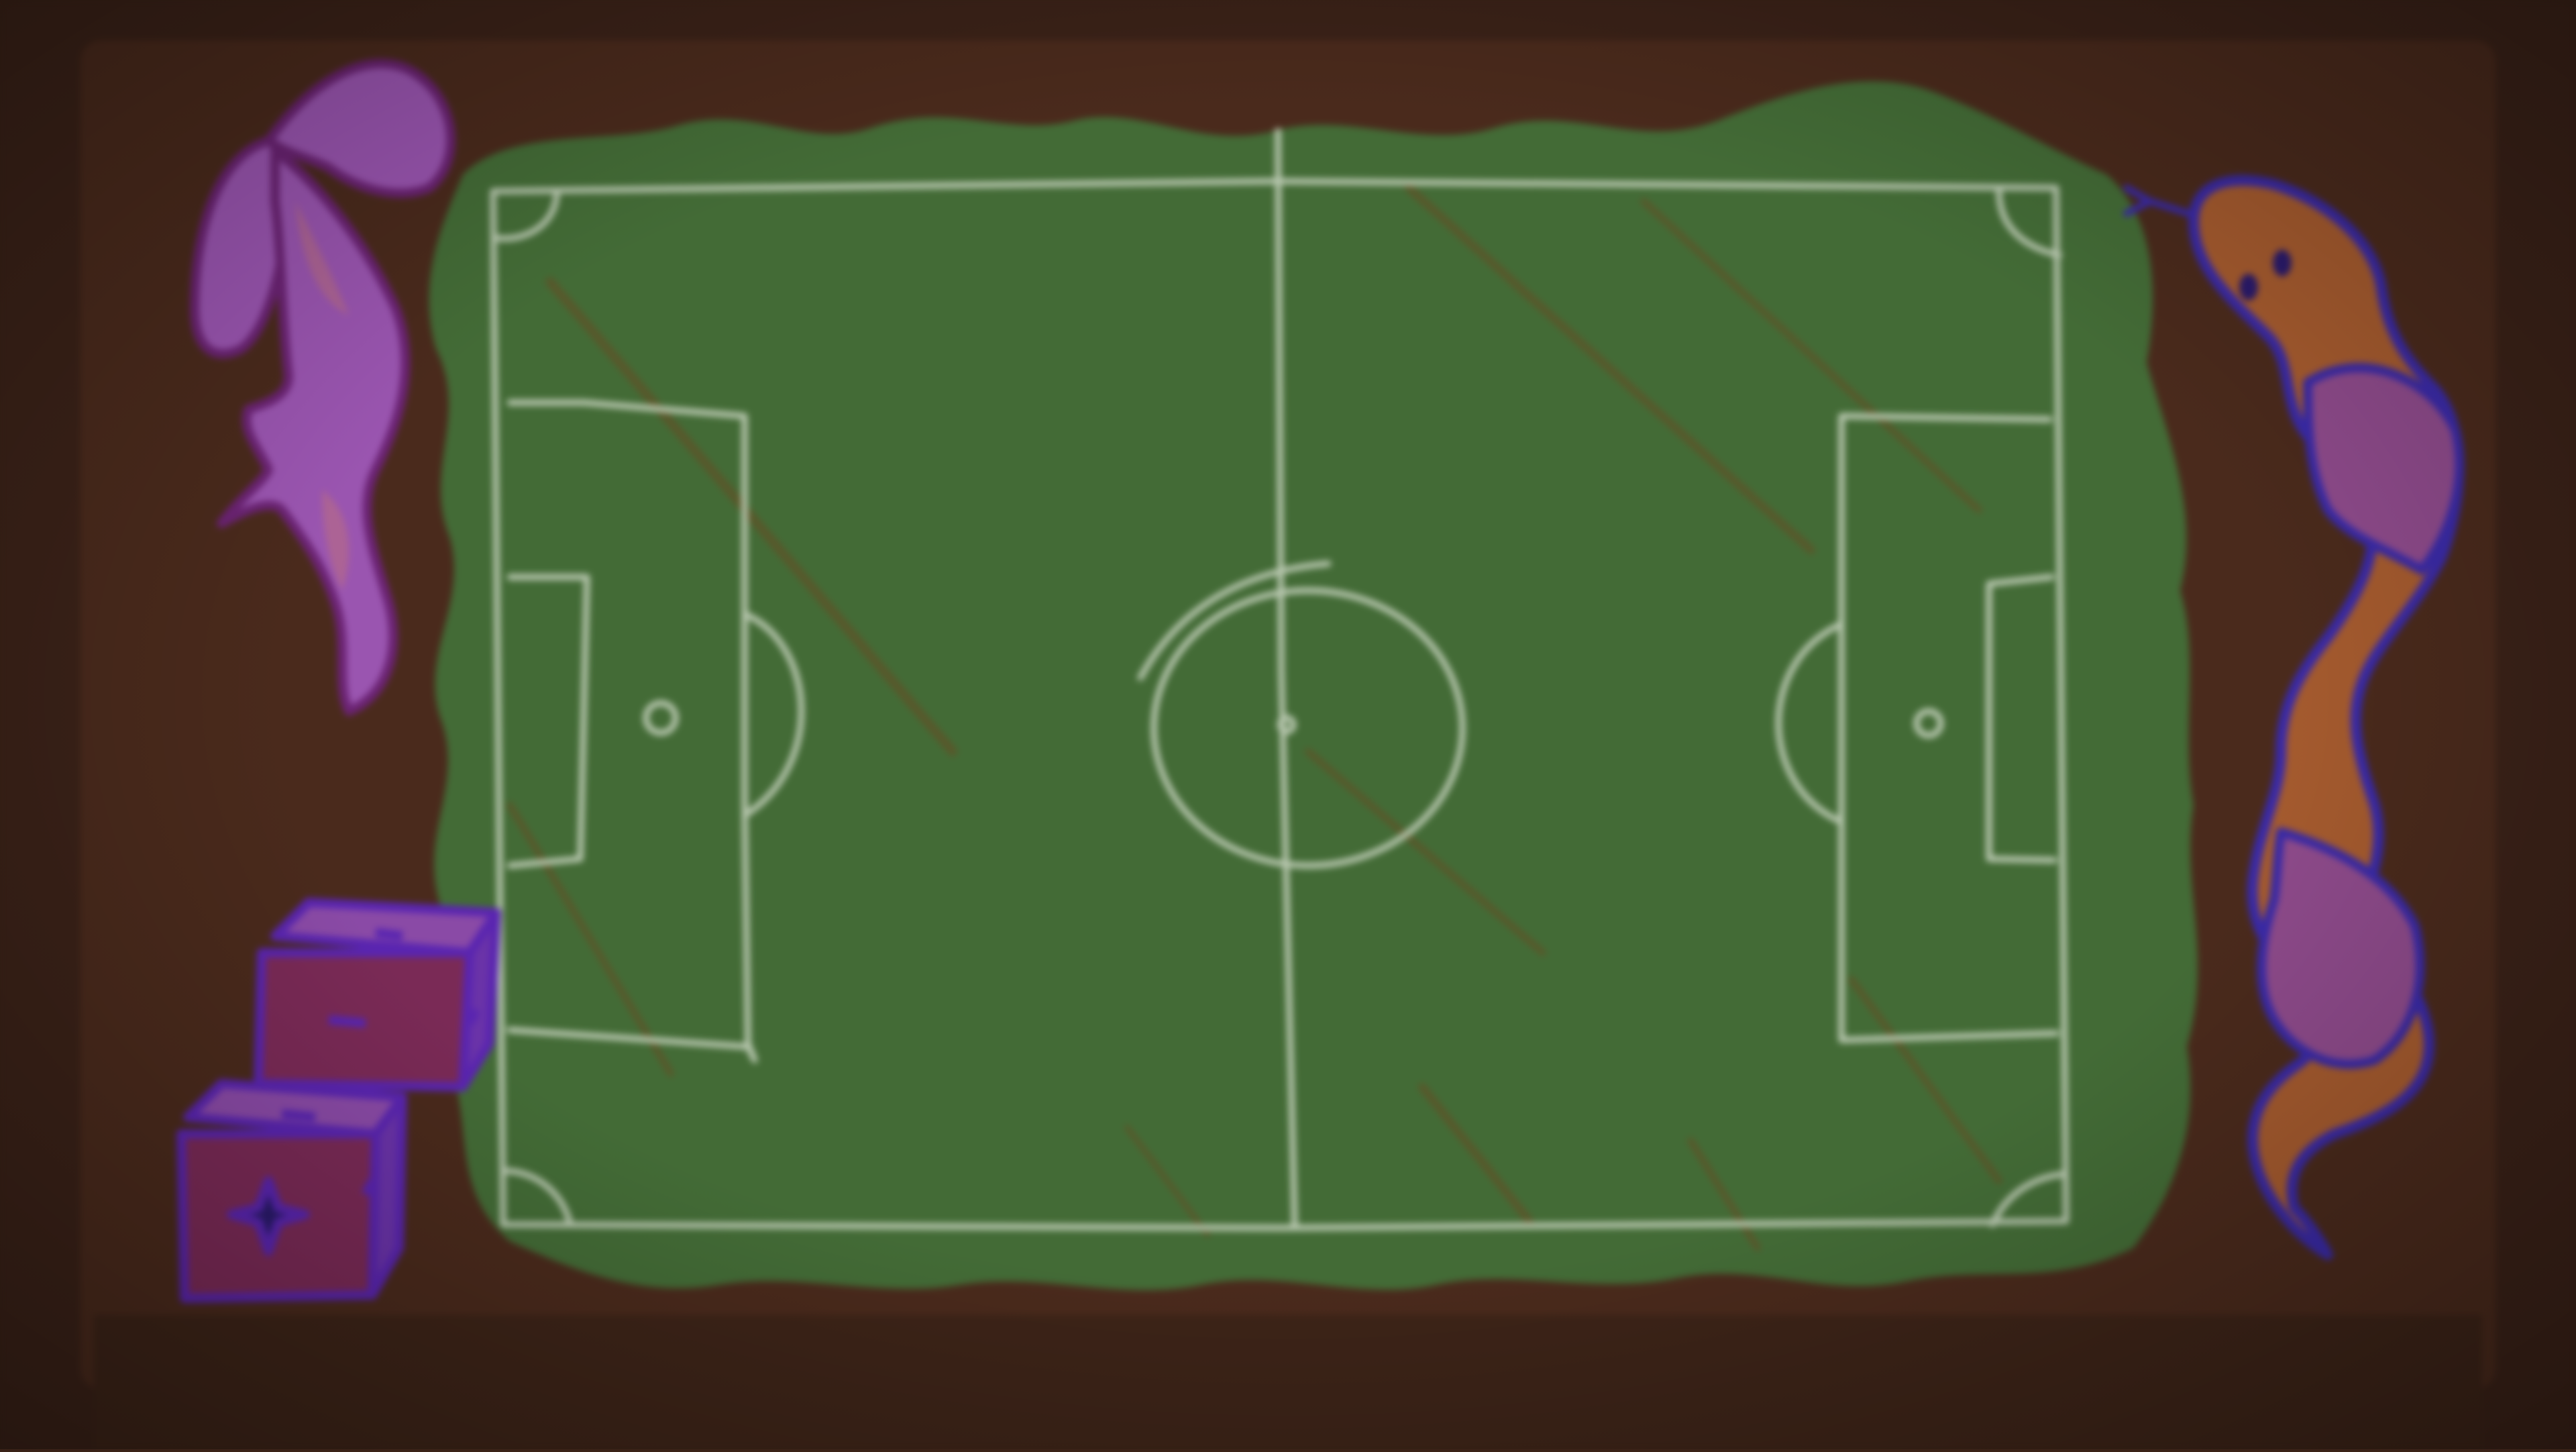 This screenshot has height=1452, width=2576. Describe the element at coordinates (1286, 679) in the screenshot. I see `halfway-line` at that location.